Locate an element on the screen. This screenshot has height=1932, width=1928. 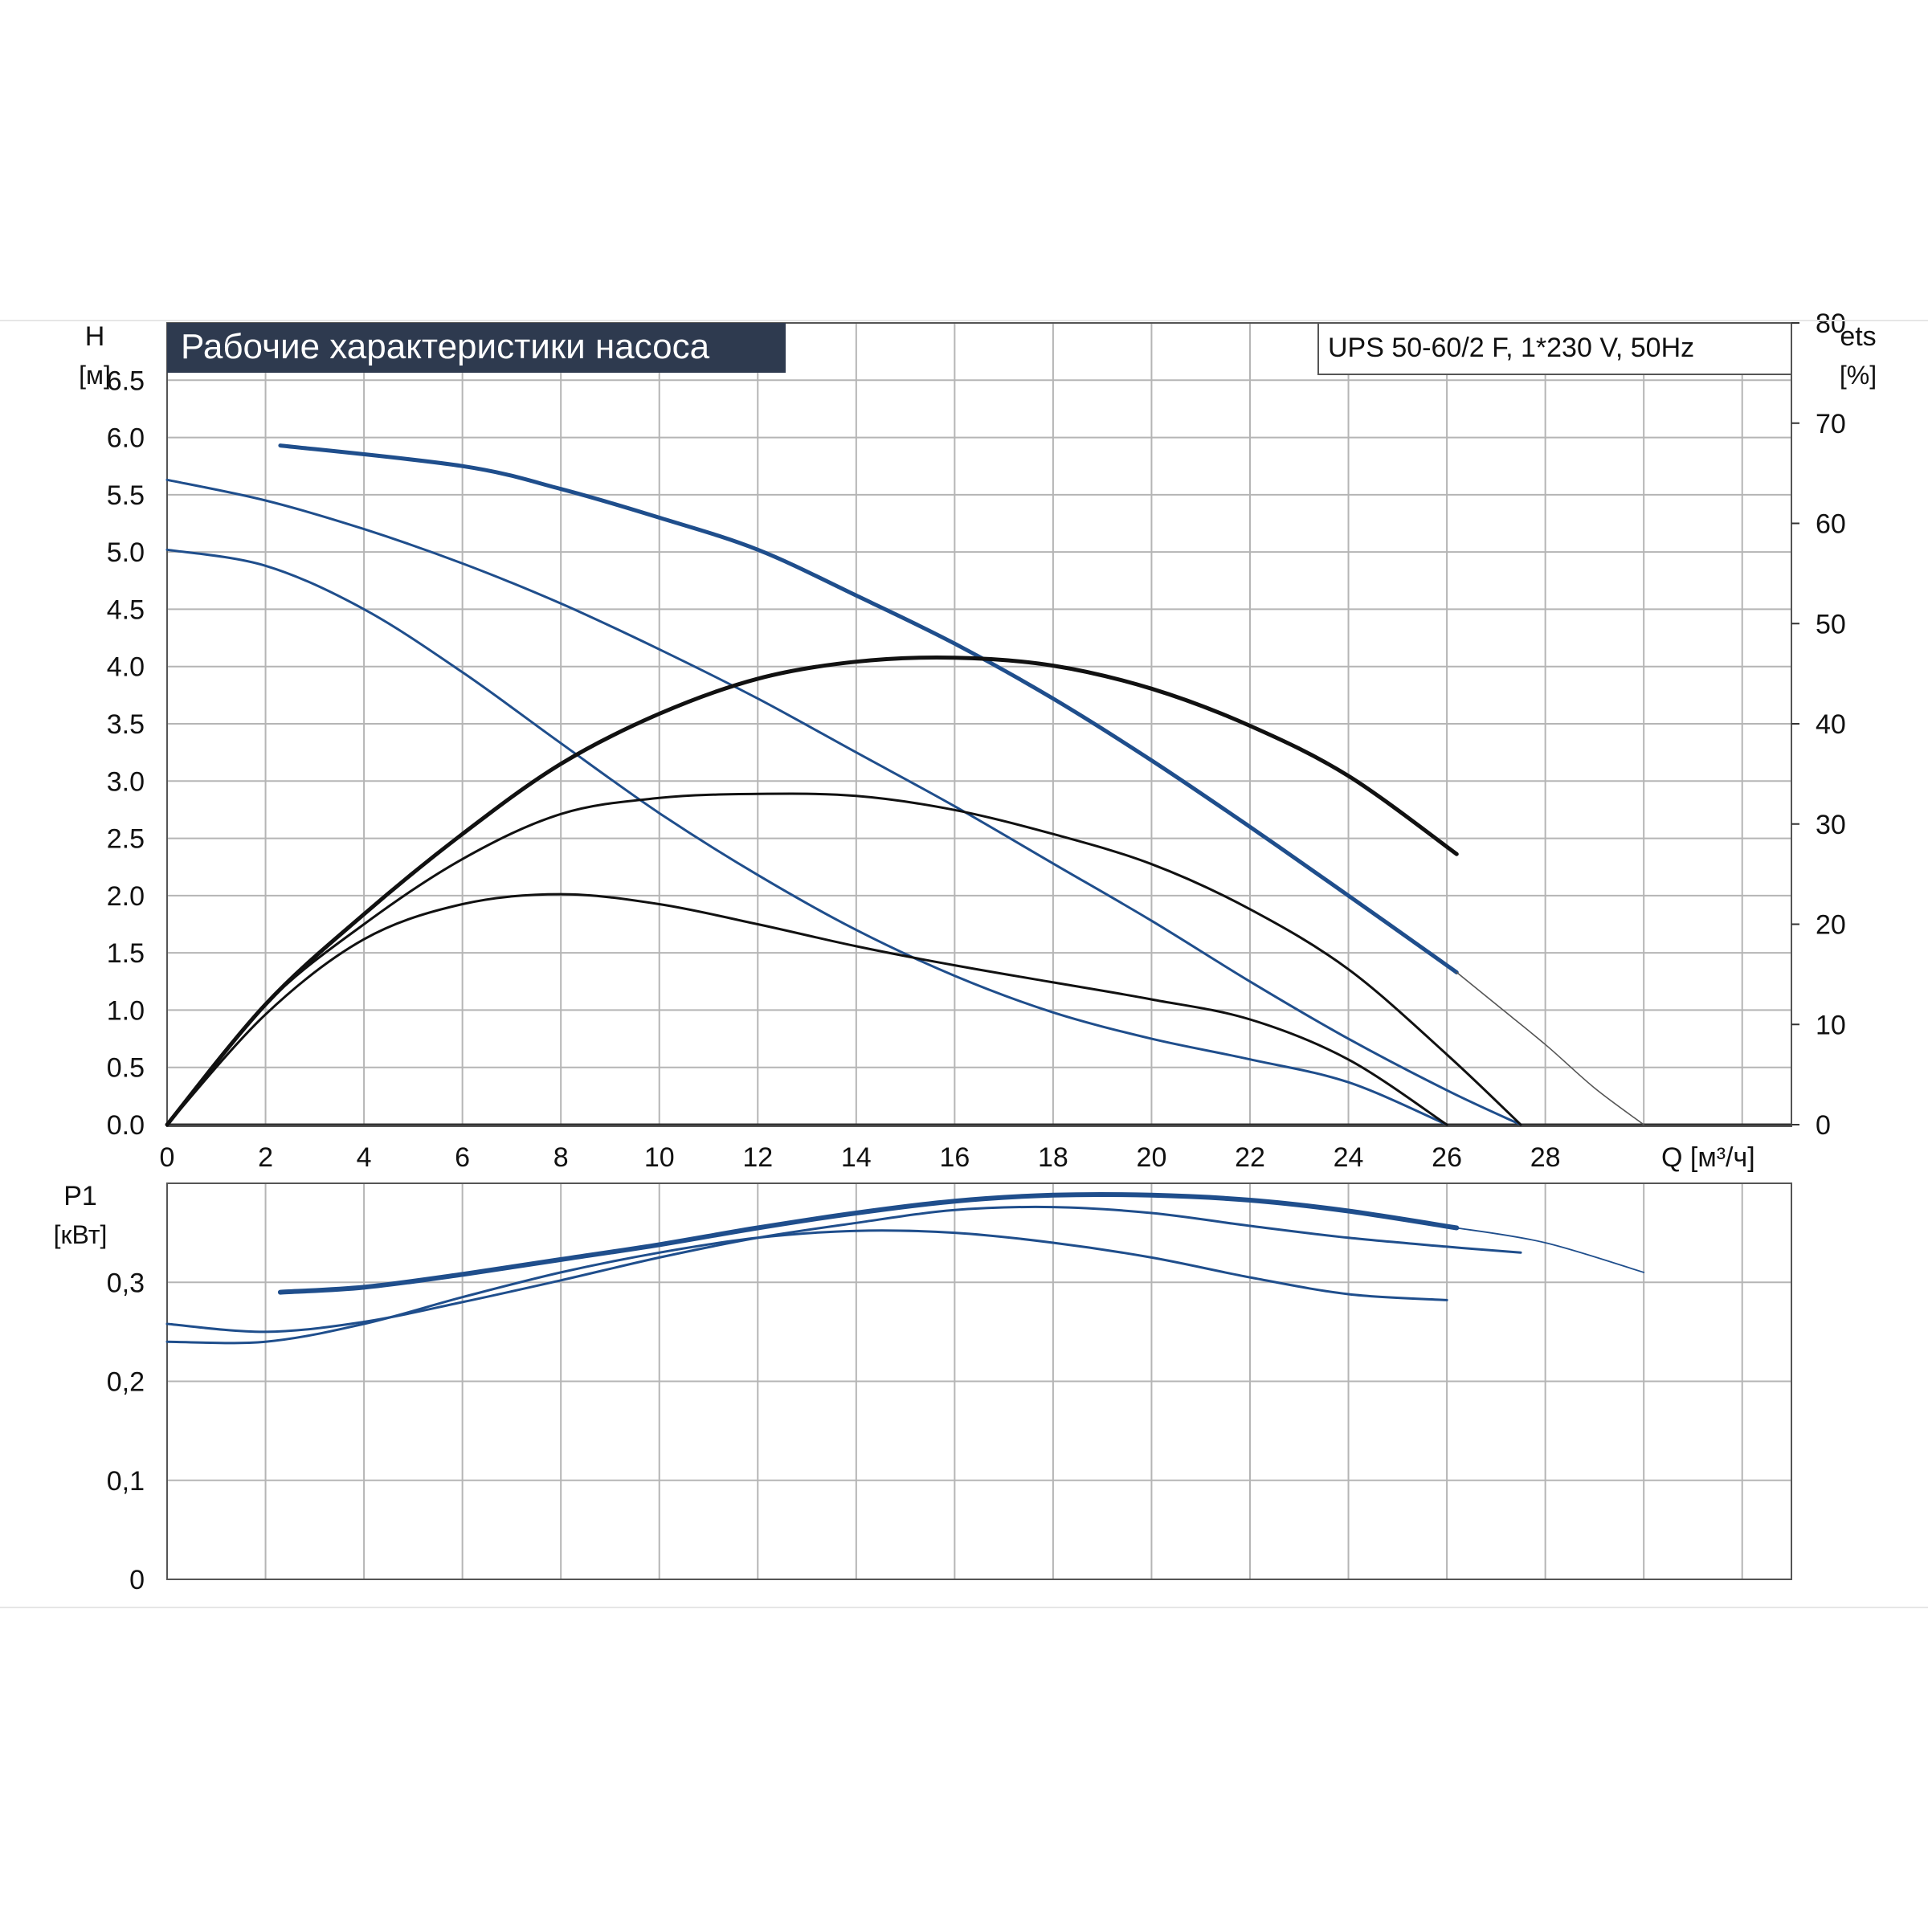
lower-curves is located at coordinates (905, 1268).